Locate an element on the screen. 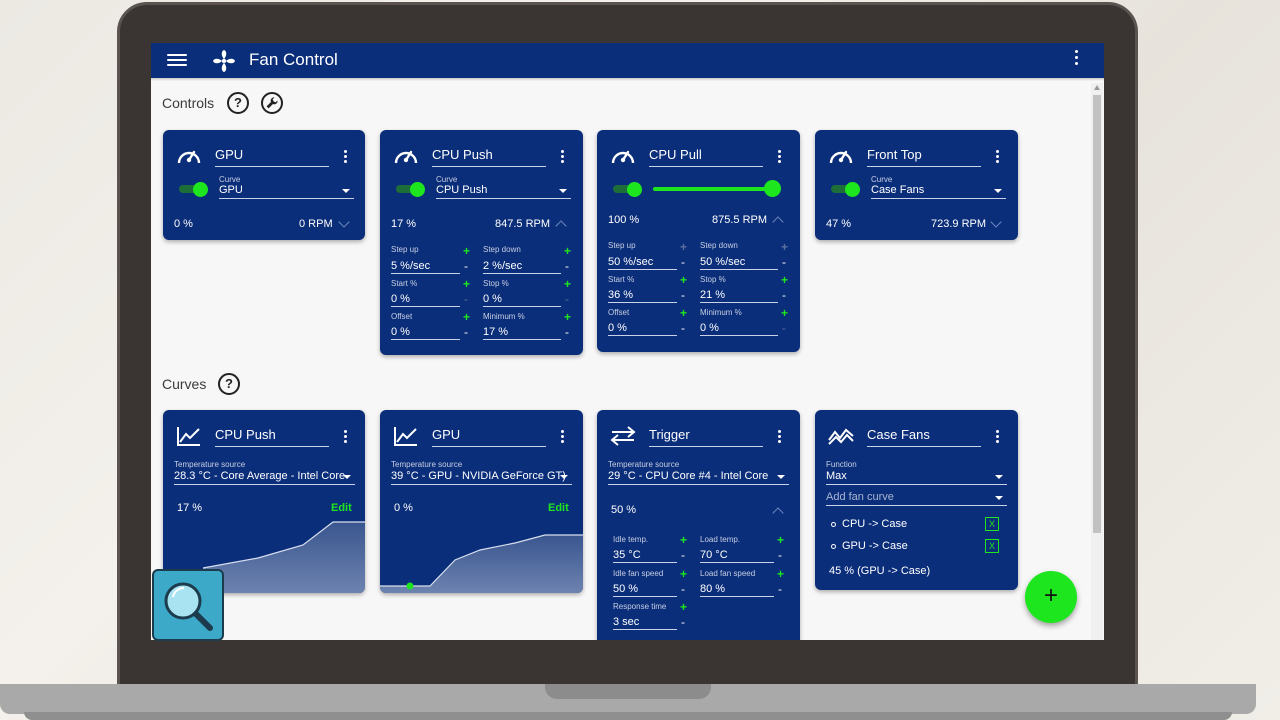  idle-temp-field: 35 °C is located at coordinates (645, 556).